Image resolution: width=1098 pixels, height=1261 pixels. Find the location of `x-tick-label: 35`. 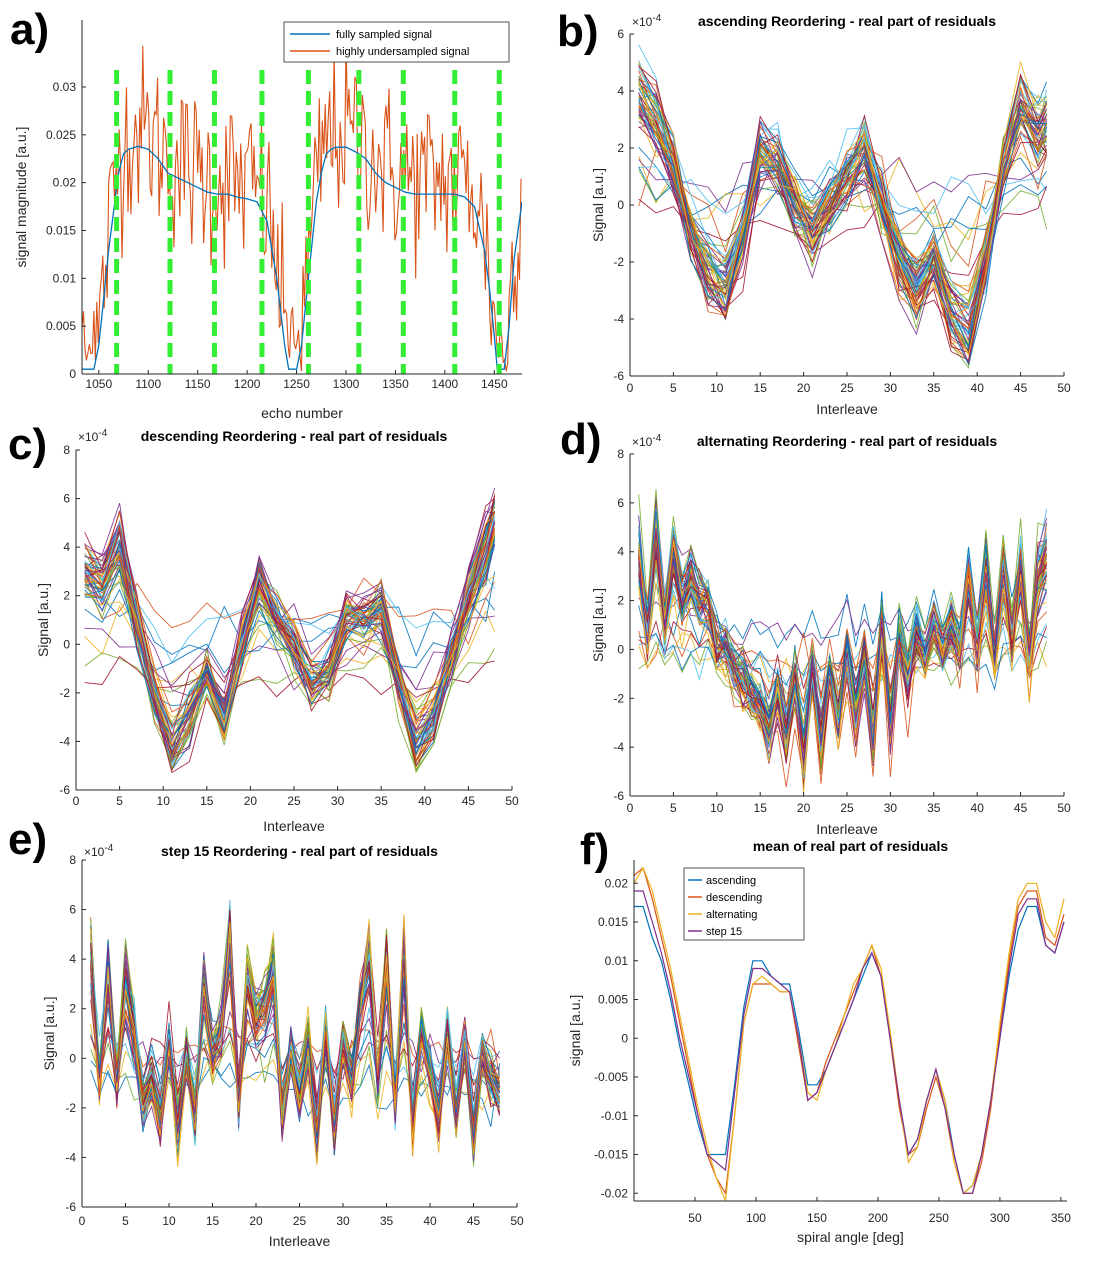

x-tick-label: 35 is located at coordinates (382, 801).